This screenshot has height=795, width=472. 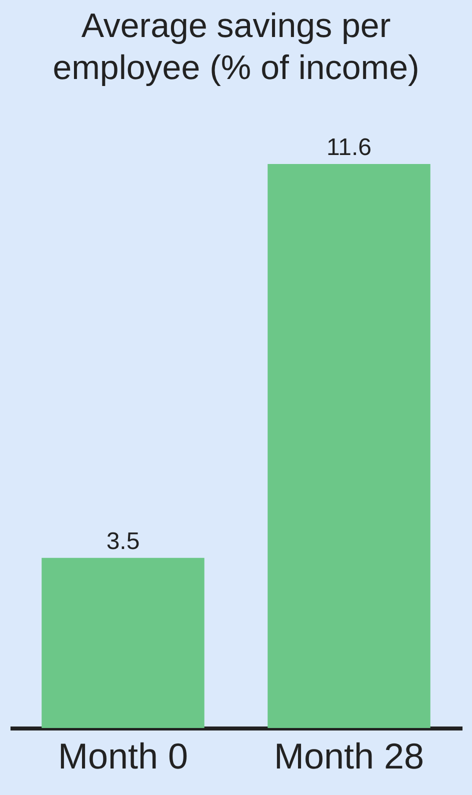 What do you see at coordinates (349, 147) in the screenshot?
I see `data-label: 11.6` at bounding box center [349, 147].